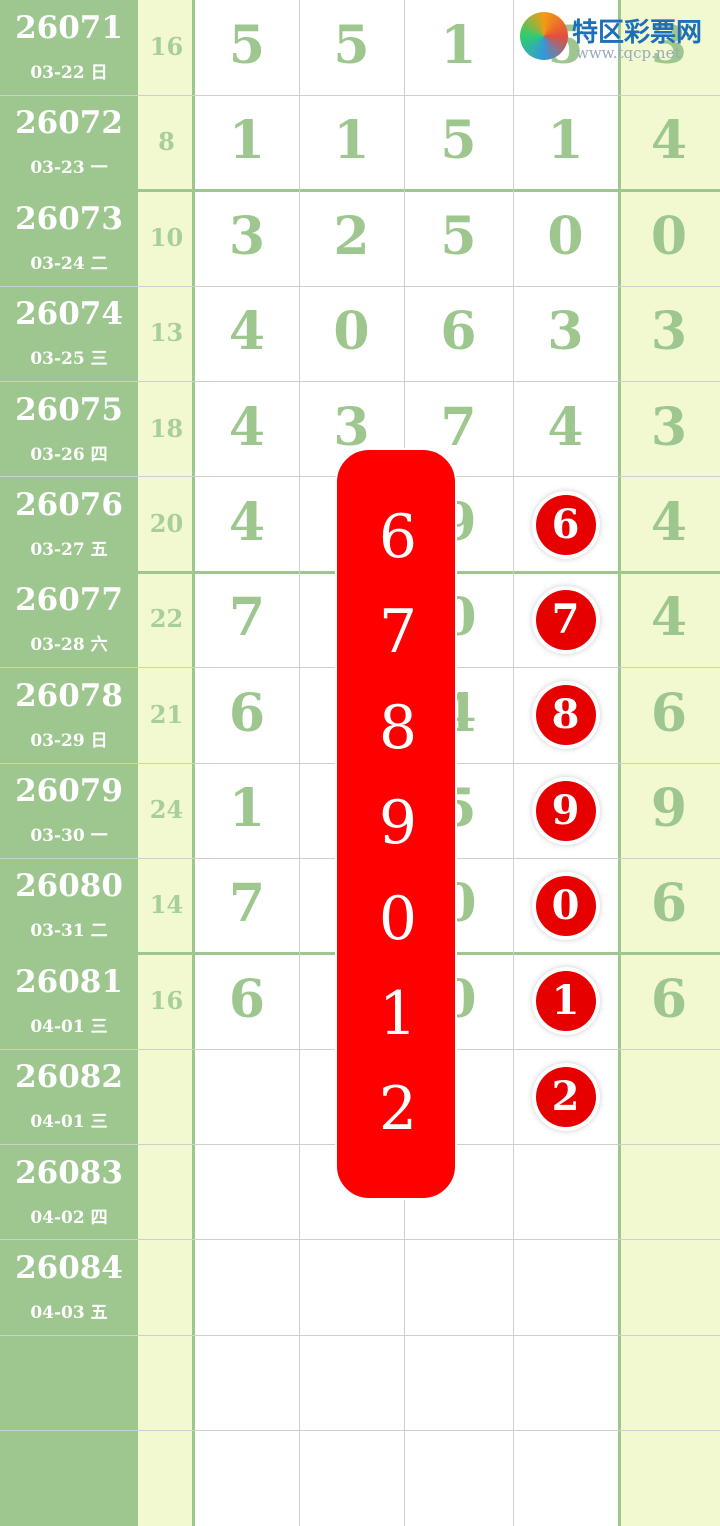  I want to click on sum: 10, so click(166, 237).